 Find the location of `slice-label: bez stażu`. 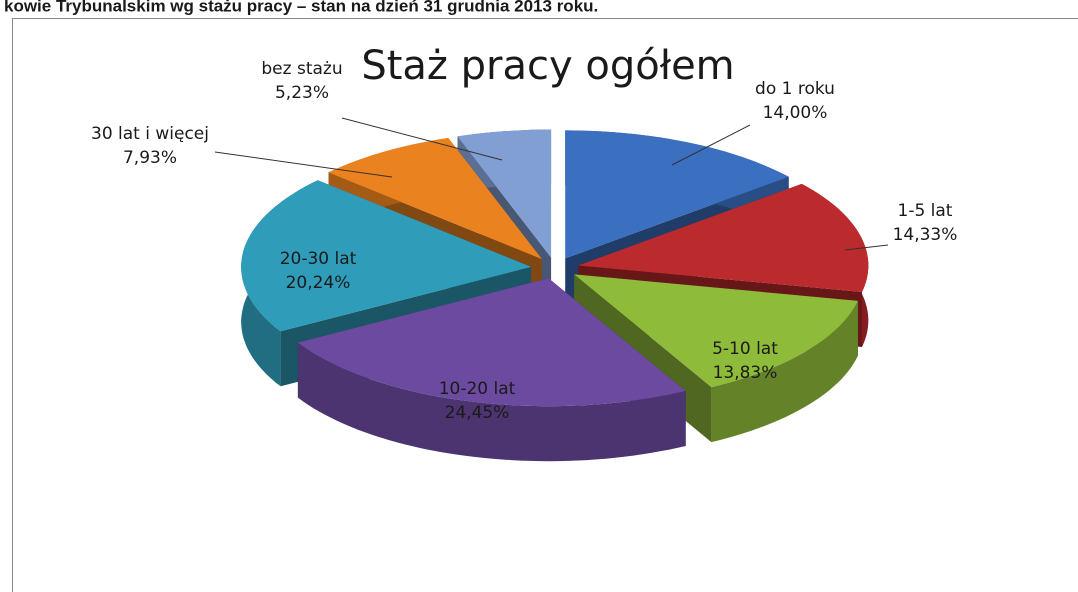

slice-label: bez stażu is located at coordinates (301, 69).